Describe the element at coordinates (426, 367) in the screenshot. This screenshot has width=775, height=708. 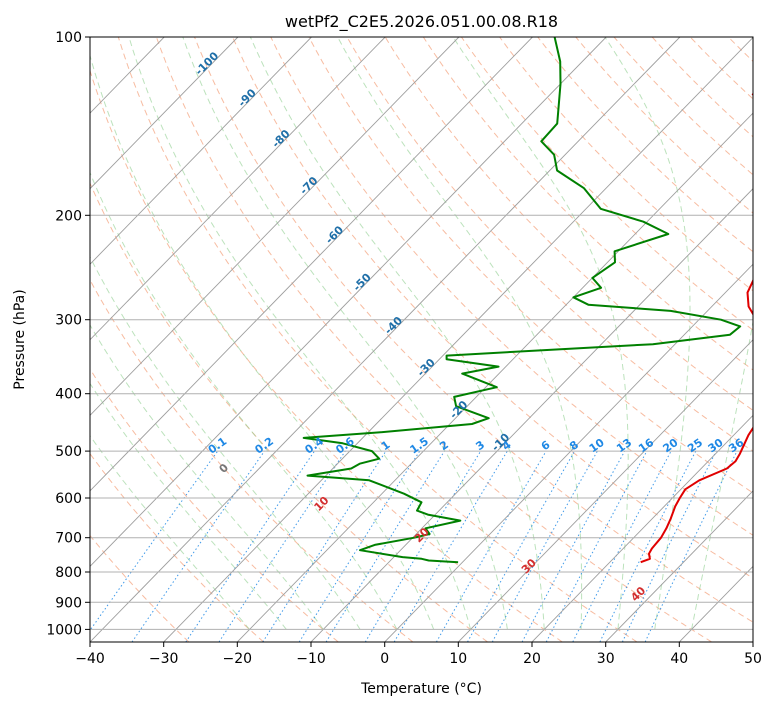
I see `isotherm-label: -30` at that location.